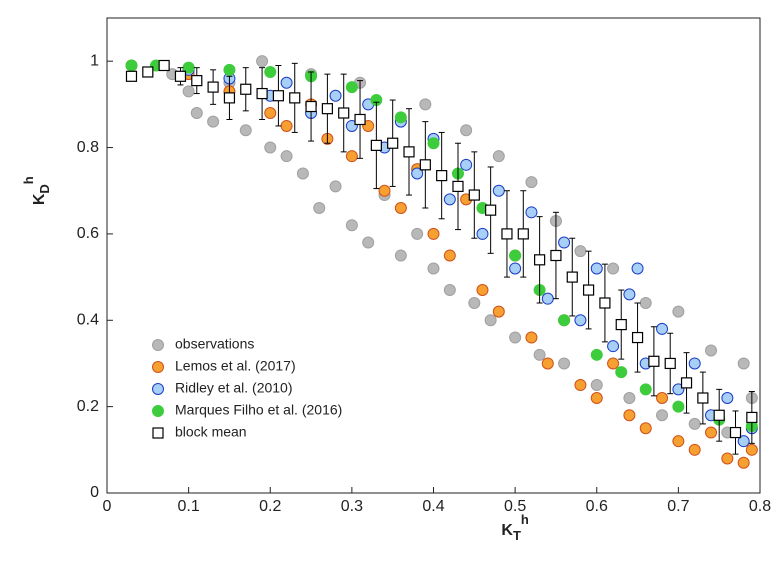 This screenshot has height=568, width=782. I want to click on xlabel-label-sup: h, so click(525, 519).